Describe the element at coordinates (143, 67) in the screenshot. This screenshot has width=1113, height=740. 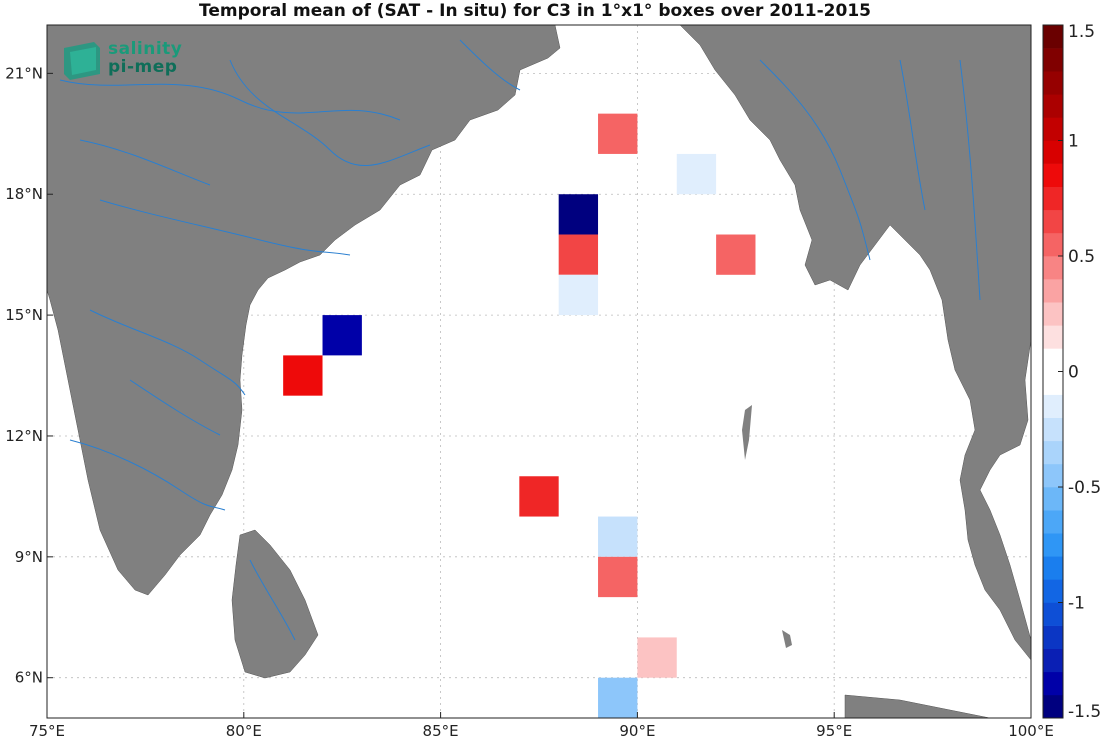
I see `logo-text-pi-mep: pi-mep` at that location.